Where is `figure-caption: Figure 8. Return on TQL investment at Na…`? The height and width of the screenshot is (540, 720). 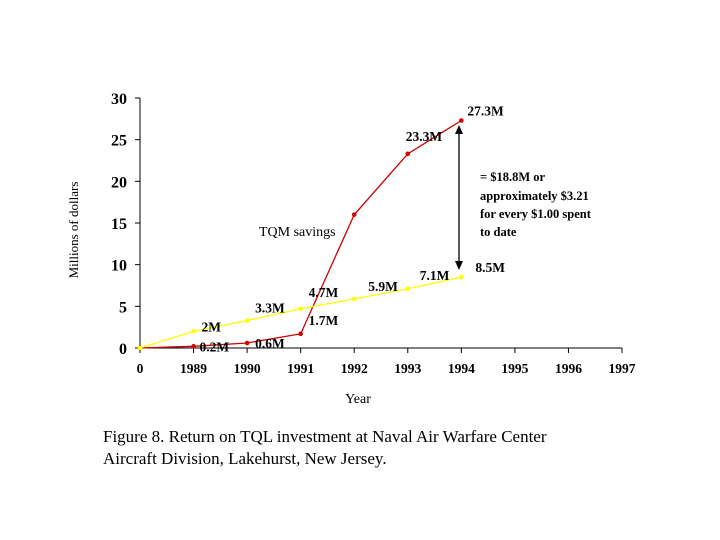 figure-caption: Figure 8. Return on TQL investment at Na… is located at coordinates (383, 448).